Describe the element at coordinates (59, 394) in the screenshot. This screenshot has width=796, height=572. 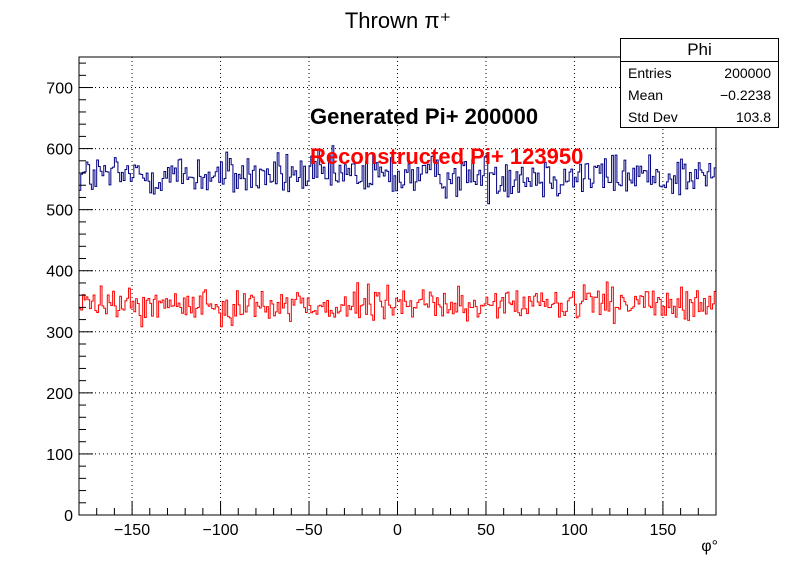
I see `y-tick-label: 200` at that location.